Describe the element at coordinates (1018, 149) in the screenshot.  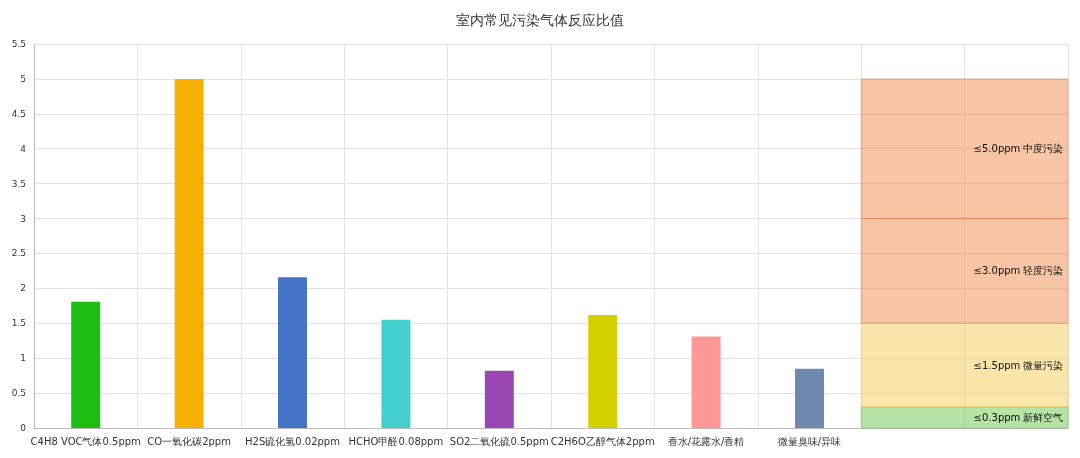
I see `band-label: ≤5.0ppm 中度污染` at that location.